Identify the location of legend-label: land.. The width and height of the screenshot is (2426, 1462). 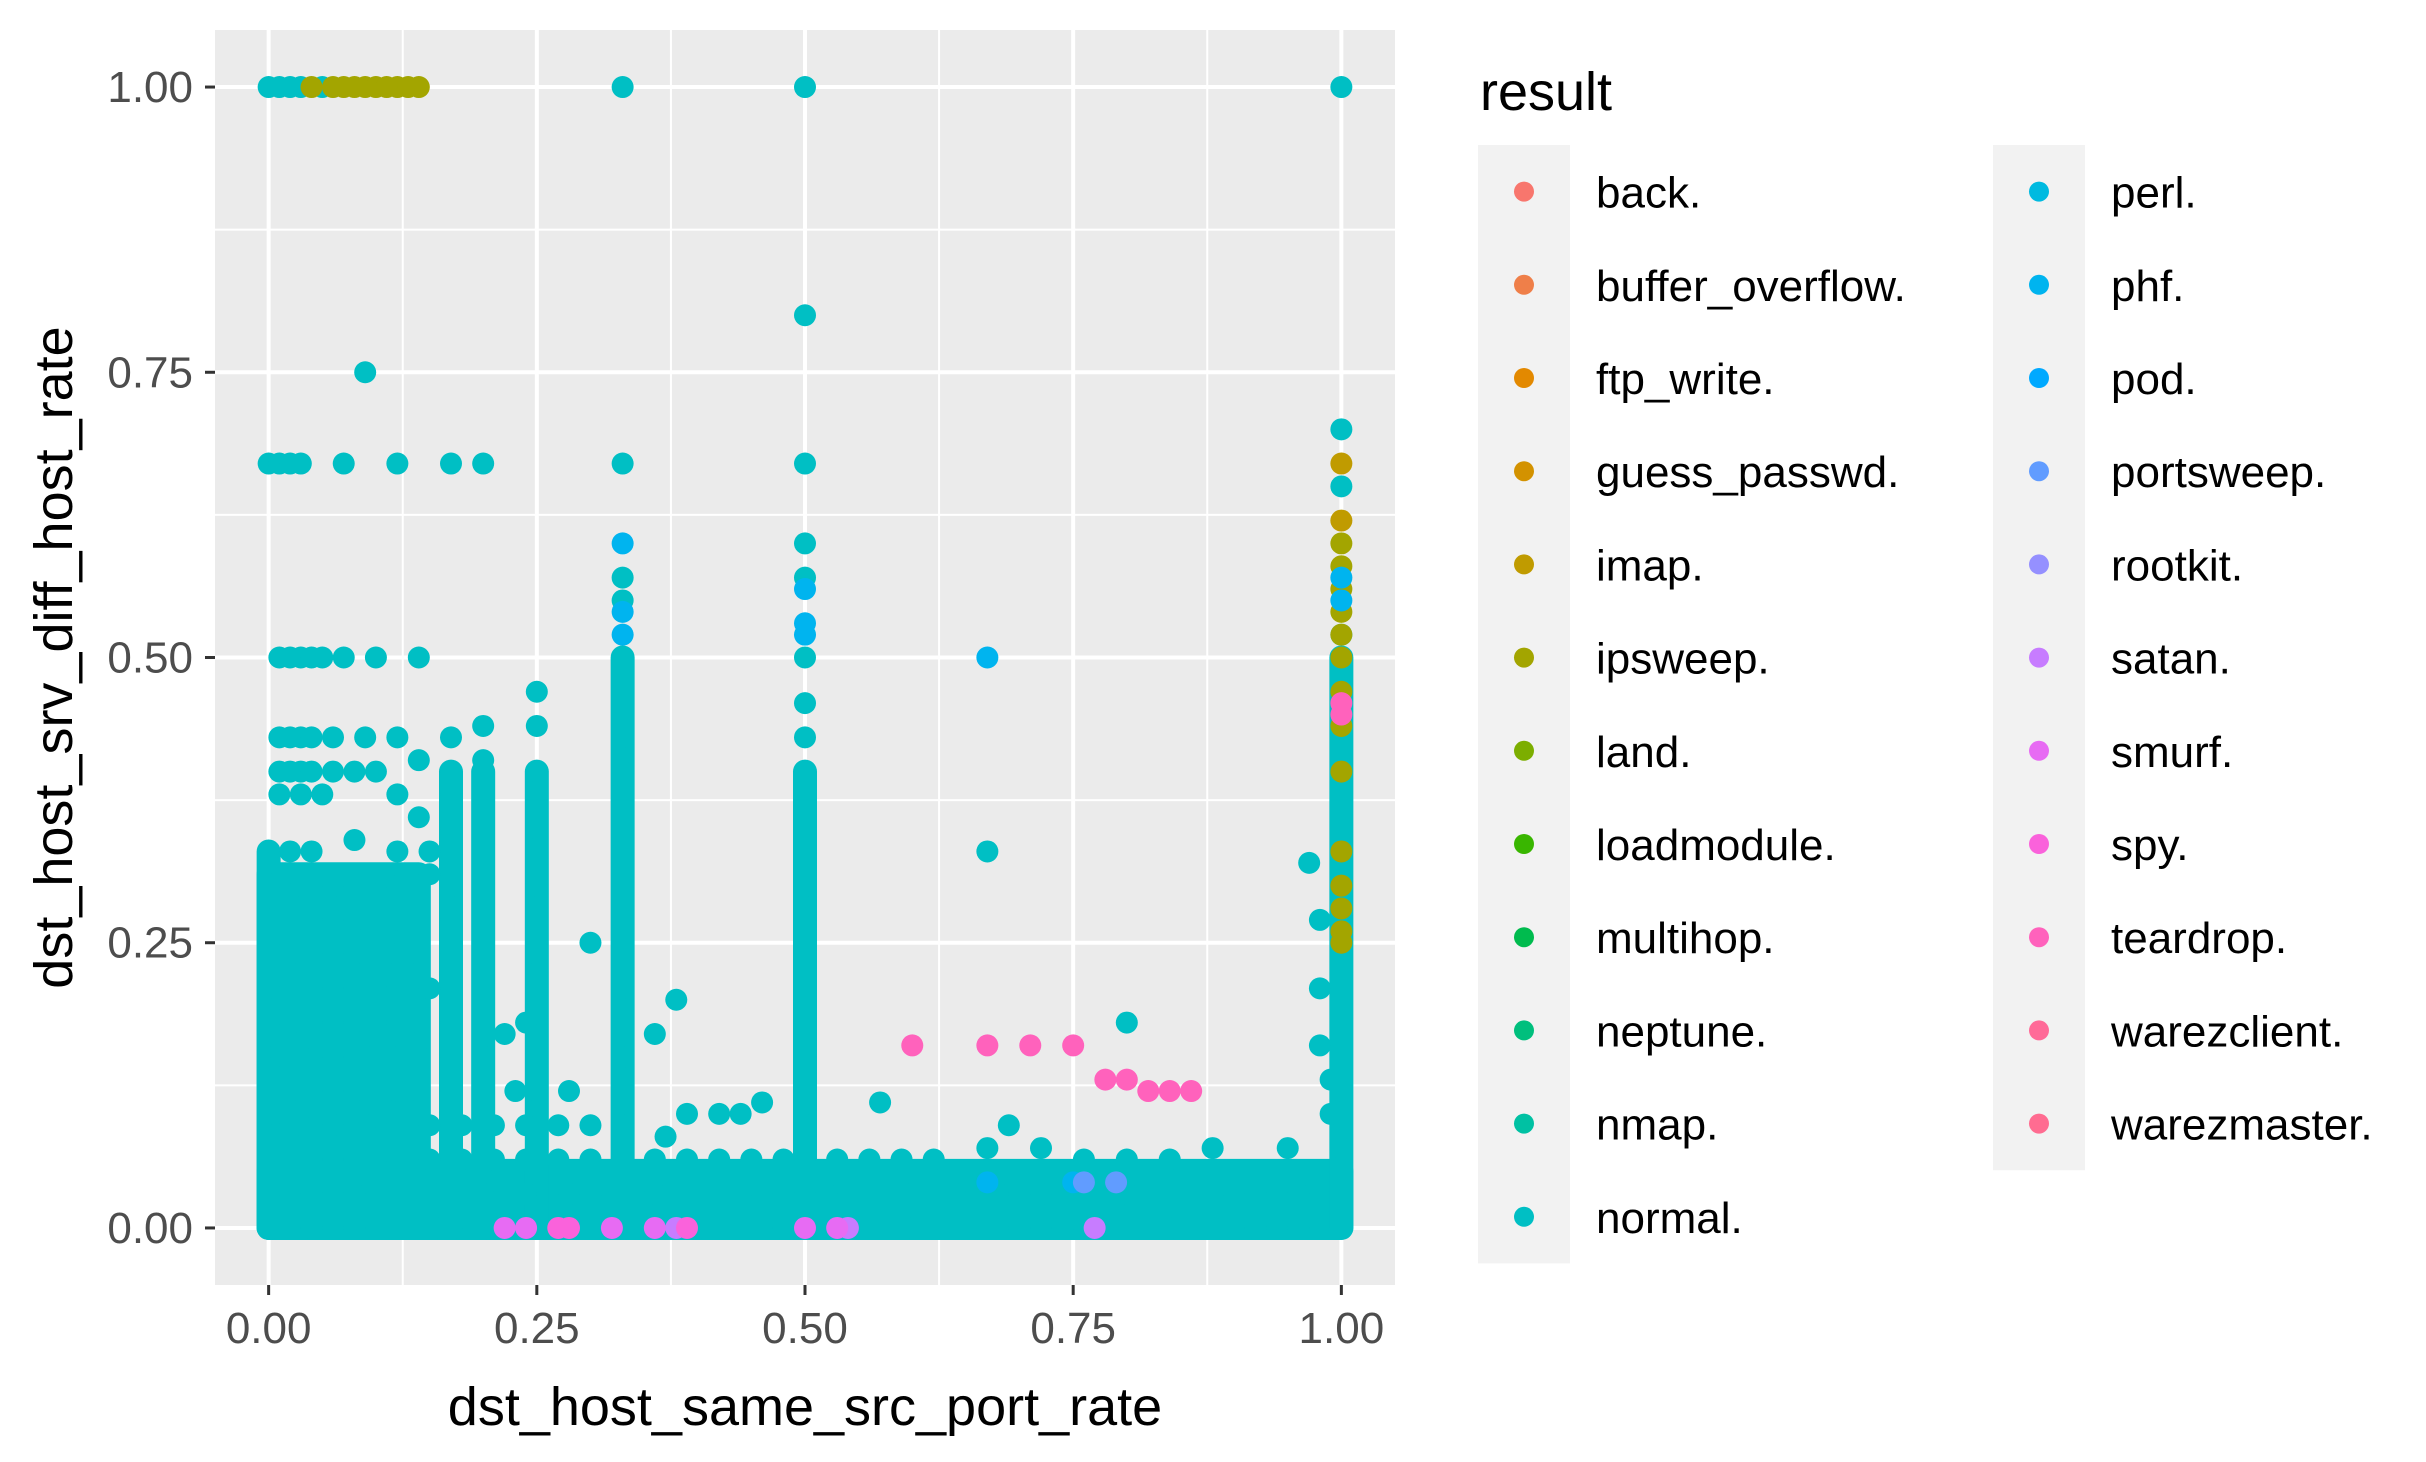
(1643, 752).